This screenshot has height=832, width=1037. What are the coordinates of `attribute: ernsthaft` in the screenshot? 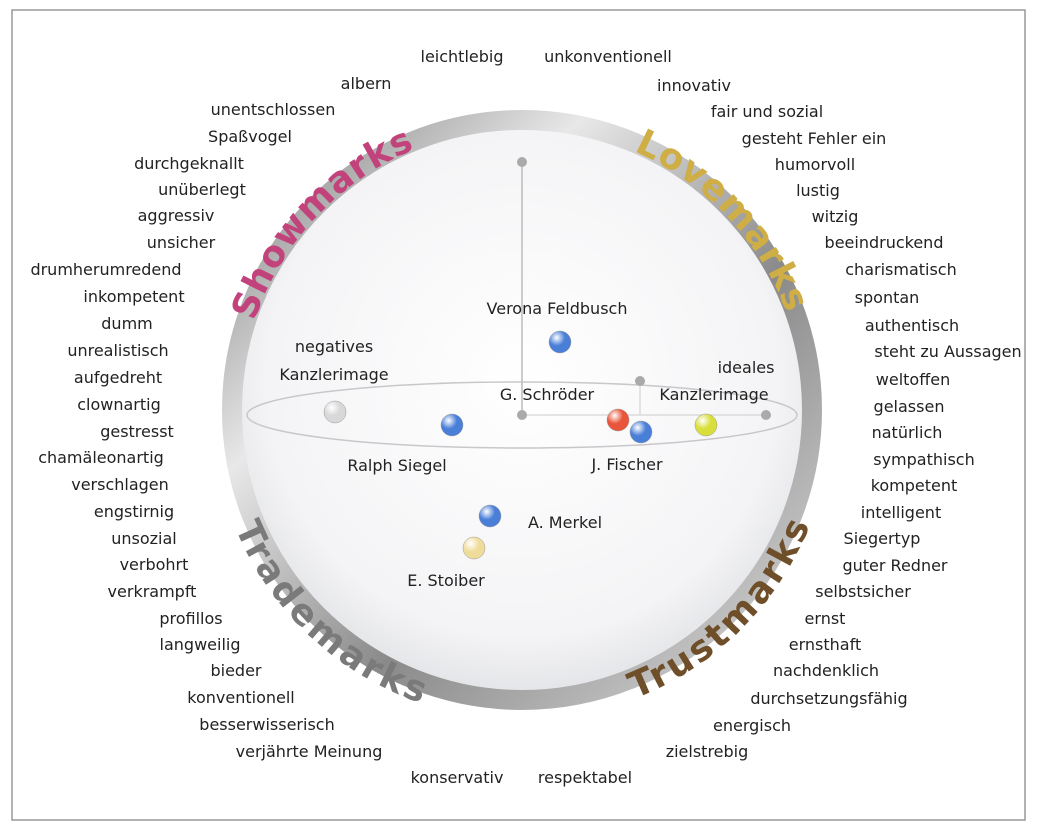 It's located at (825, 644).